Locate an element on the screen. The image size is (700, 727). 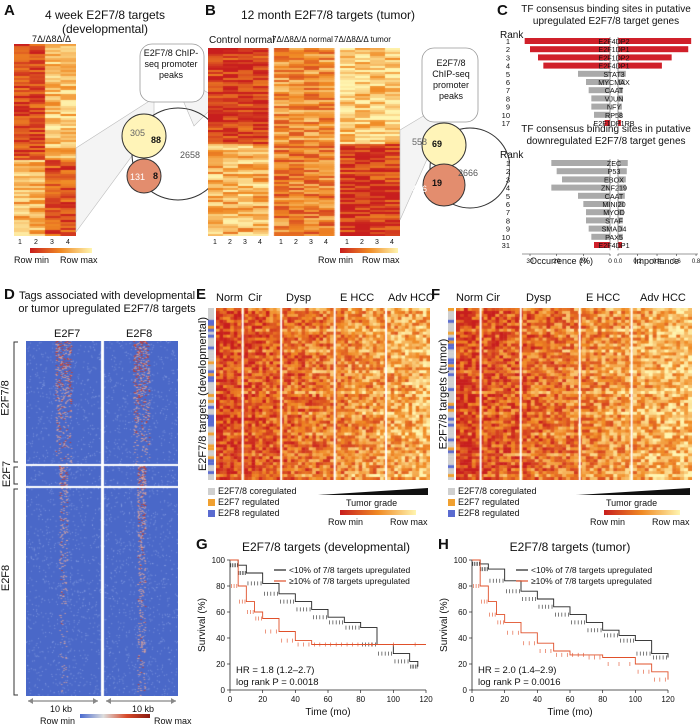
panel-c-occ-tick: 30 is located at coordinates (530, 261).